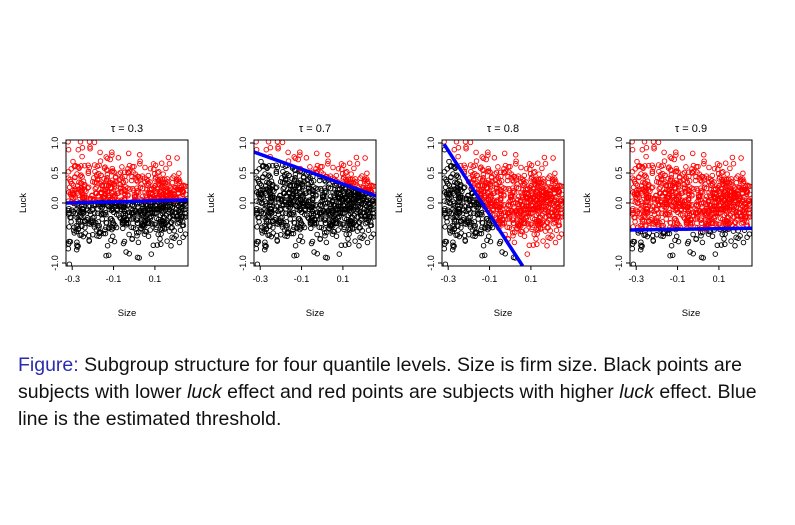 The width and height of the screenshot is (795, 525). I want to click on y-tick-label: 0.5, so click(243, 173).